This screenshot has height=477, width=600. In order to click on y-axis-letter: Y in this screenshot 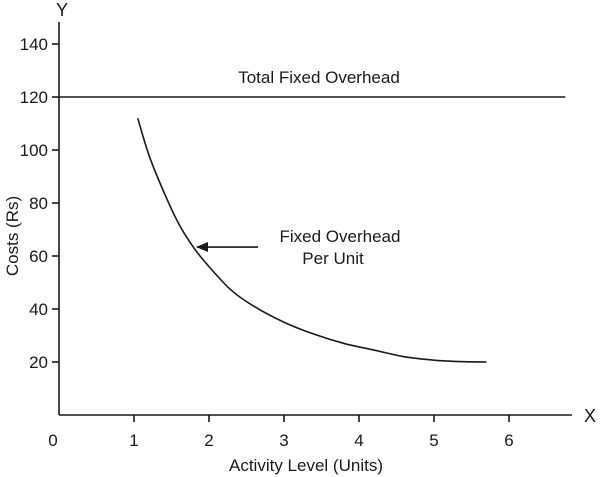, I will do `click(62, 10)`.